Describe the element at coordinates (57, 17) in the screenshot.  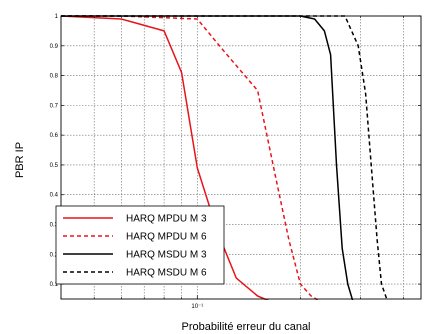
I see `y-tick-label: 1` at that location.